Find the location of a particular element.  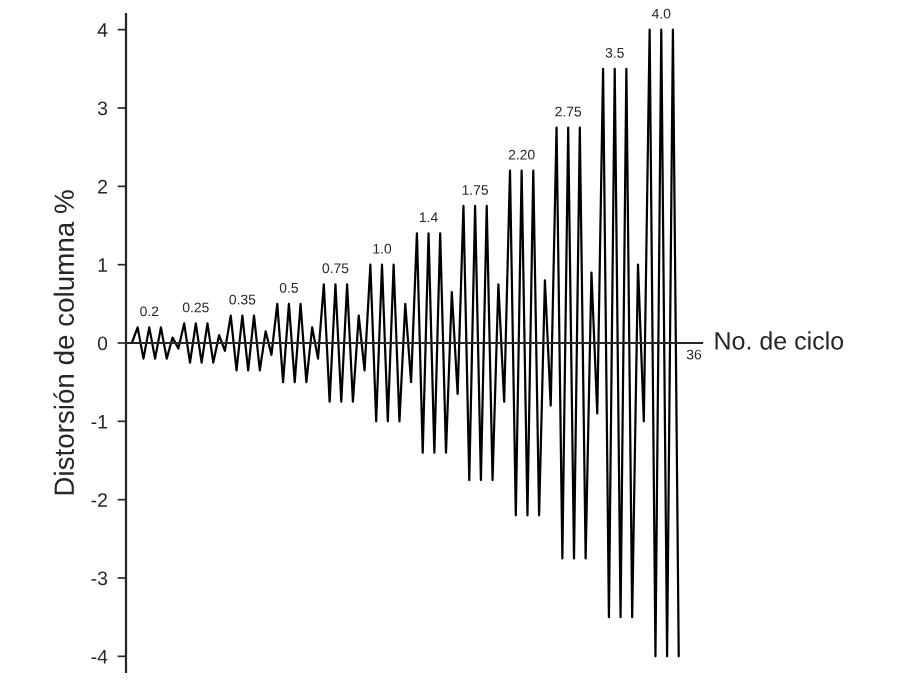

y-tick-label: -1 is located at coordinates (99, 422).